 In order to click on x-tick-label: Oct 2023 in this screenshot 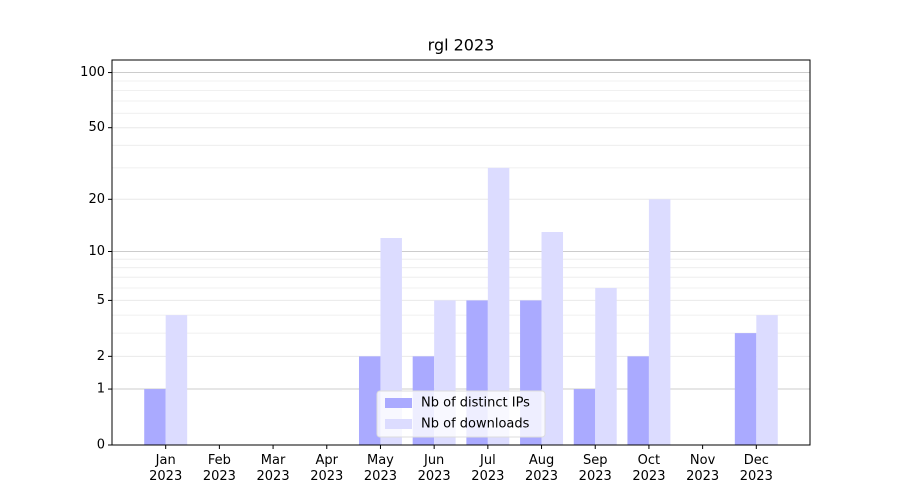, I will do `click(649, 468)`.